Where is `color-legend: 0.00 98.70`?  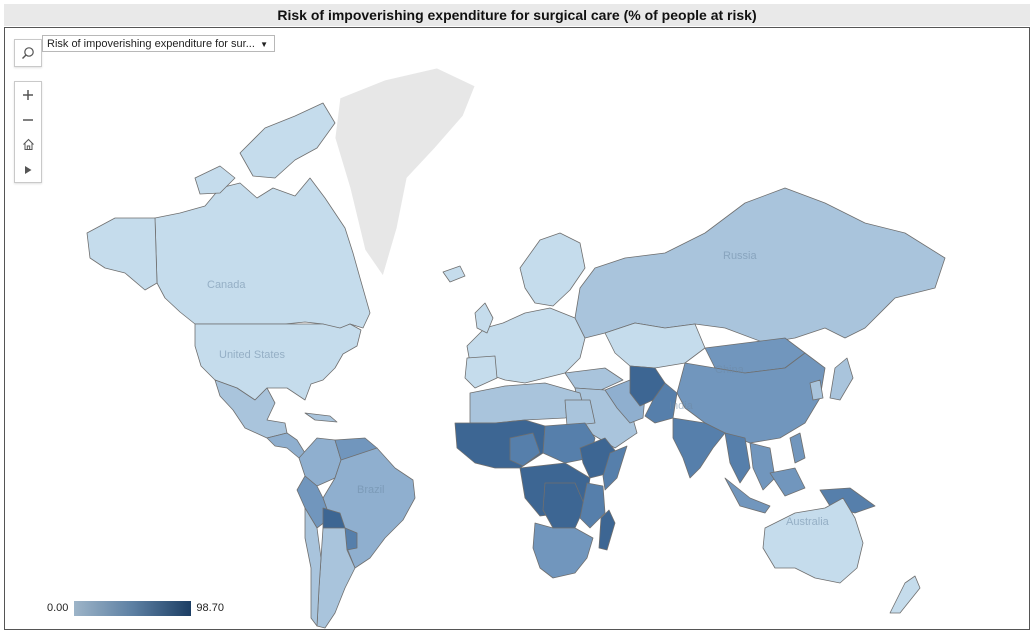
color-legend: 0.00 98.70 is located at coordinates (135, 608).